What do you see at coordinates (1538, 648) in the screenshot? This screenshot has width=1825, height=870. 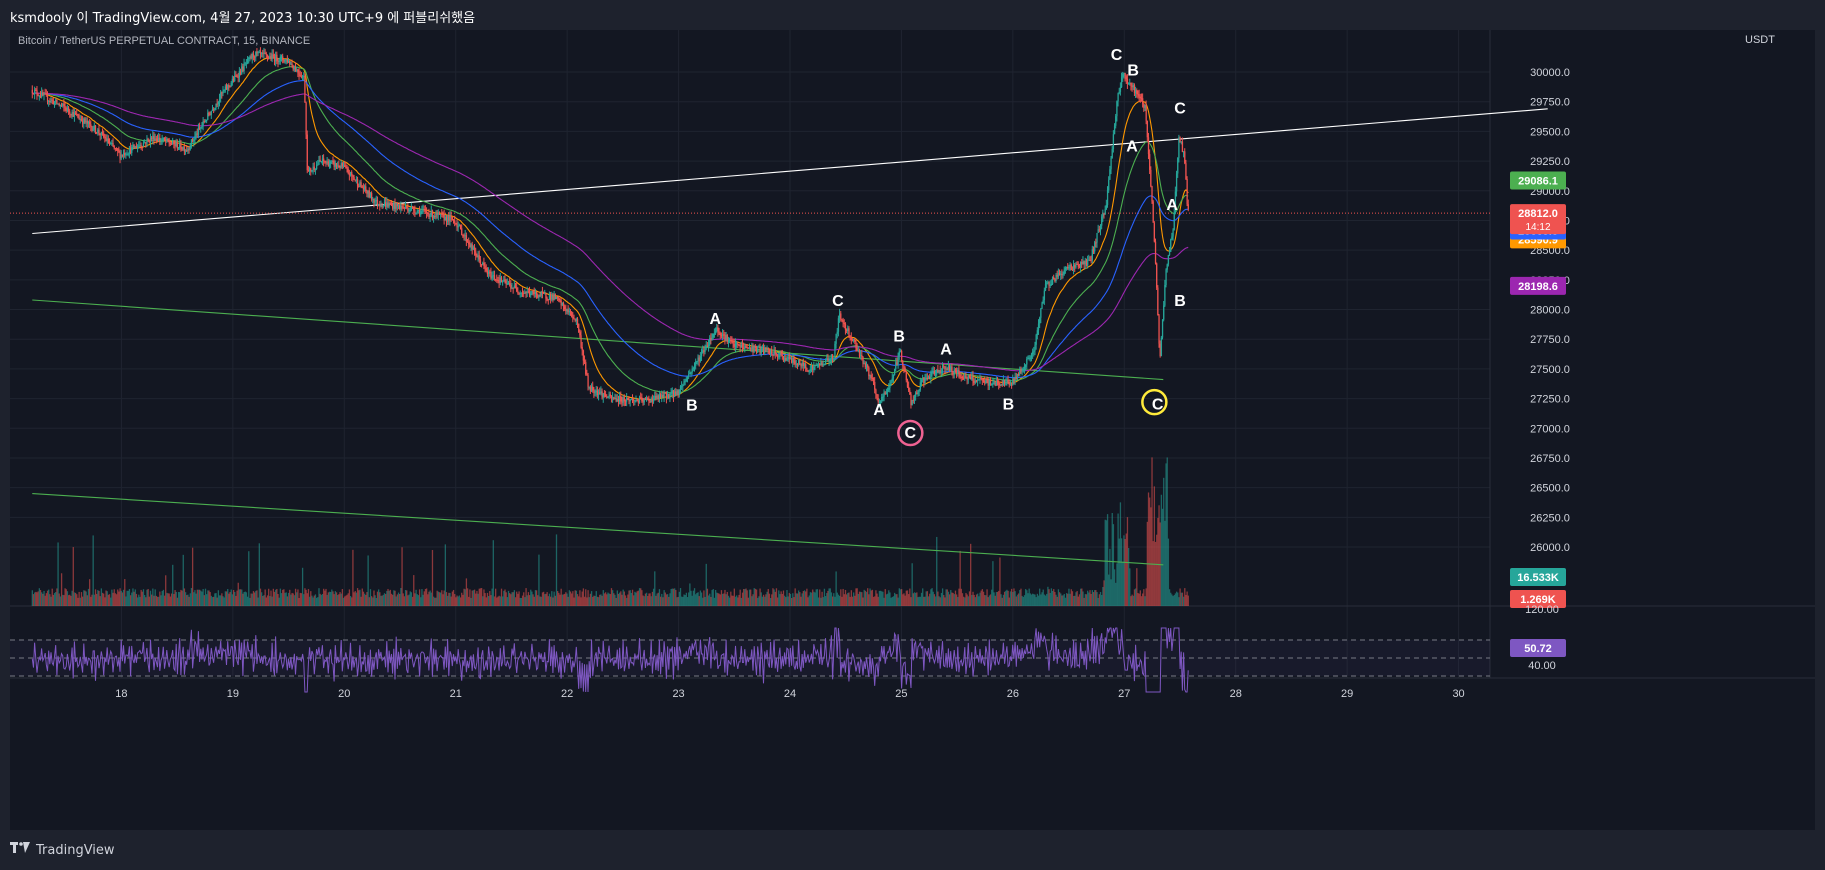 I see `rsi-badge: 50.72` at bounding box center [1538, 648].